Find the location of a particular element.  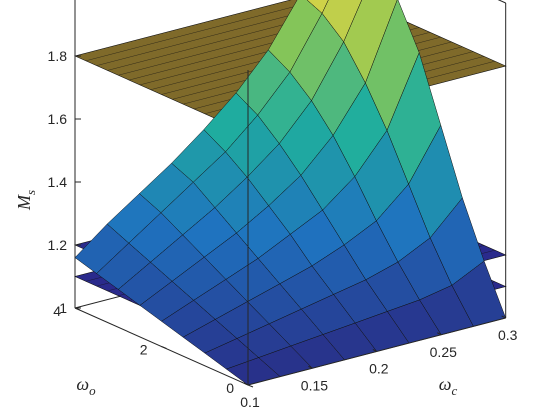

z-tick-label: 1.6 is located at coordinates (58, 119).